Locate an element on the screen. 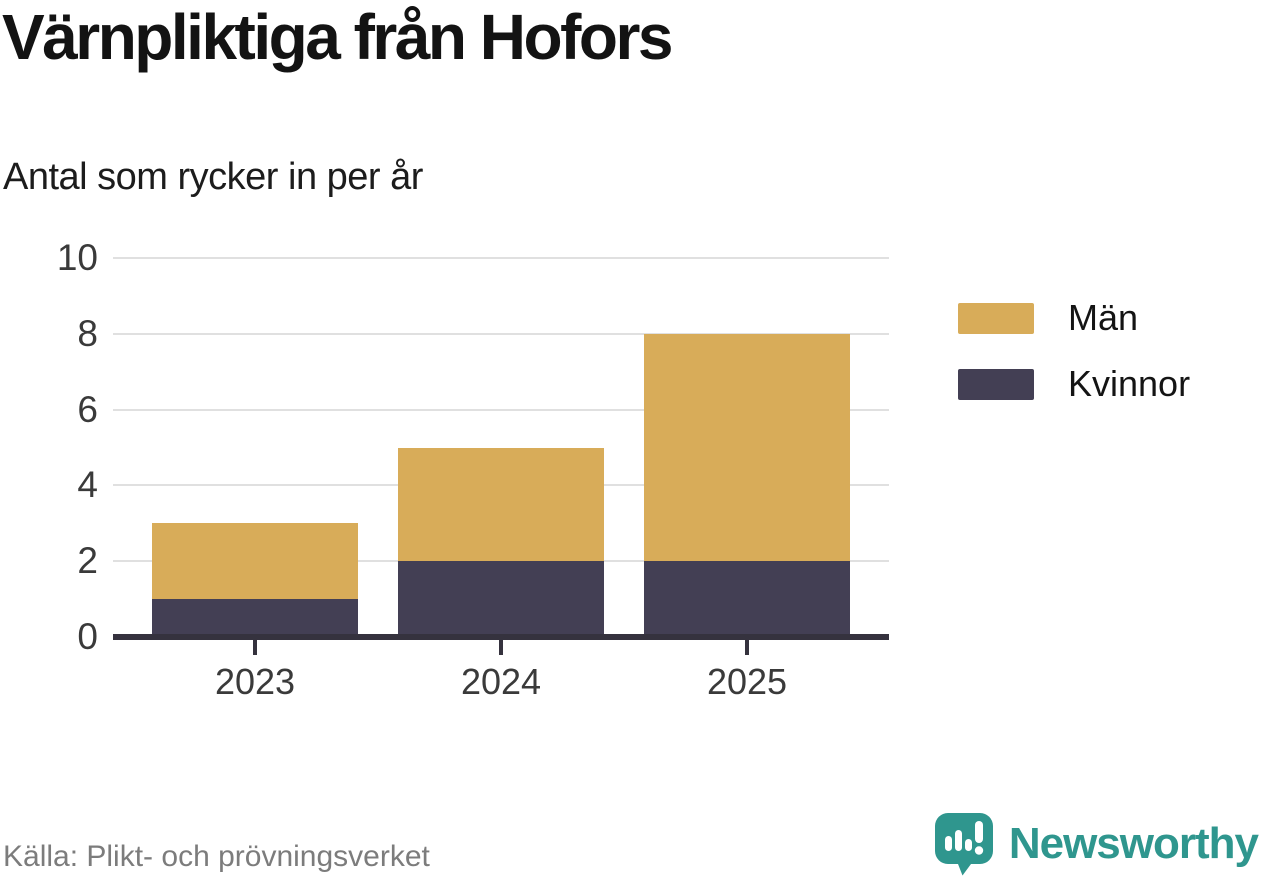 This screenshot has width=1262, height=879. x-tick-label-2025: 2025 is located at coordinates (747, 681).